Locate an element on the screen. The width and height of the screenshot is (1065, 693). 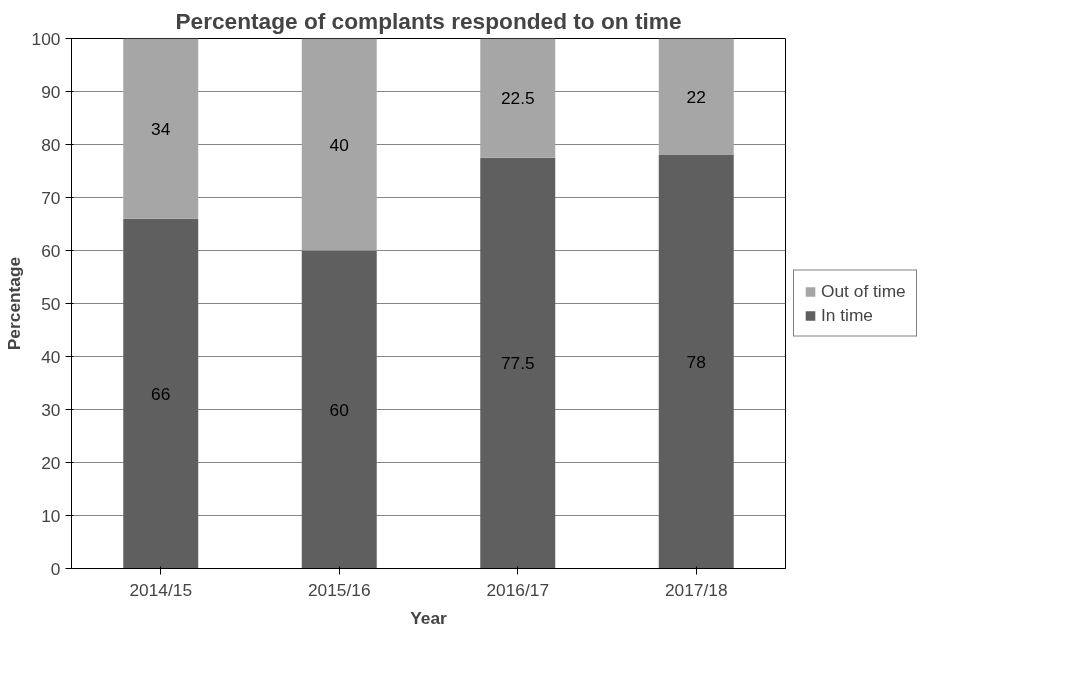
chart-title: Percentage of complants responded to on time is located at coordinates (428, 20).